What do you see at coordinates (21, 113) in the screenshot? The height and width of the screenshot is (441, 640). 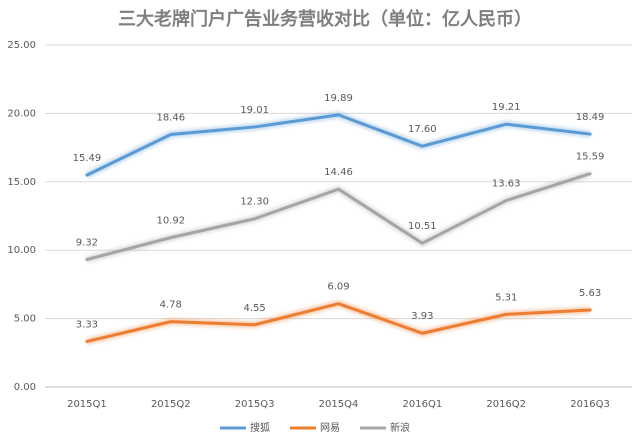 I see `y-tick-label: 20.00` at bounding box center [21, 113].